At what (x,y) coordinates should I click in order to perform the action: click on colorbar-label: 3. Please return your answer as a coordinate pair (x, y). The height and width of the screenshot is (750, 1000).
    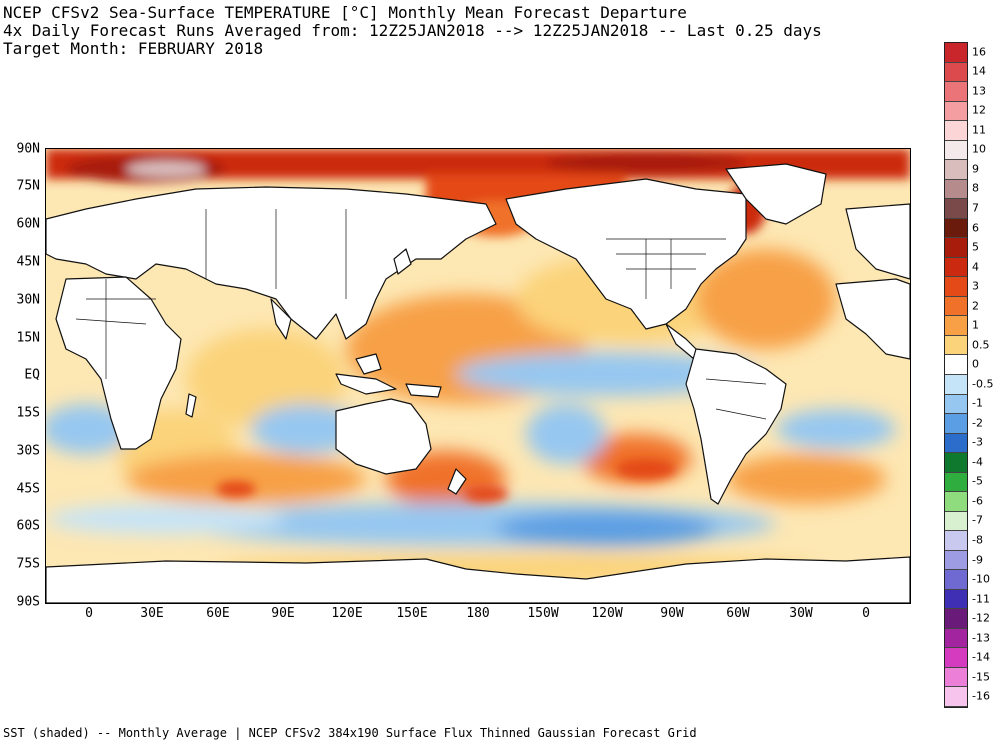
    Looking at the image, I should click on (975, 286).